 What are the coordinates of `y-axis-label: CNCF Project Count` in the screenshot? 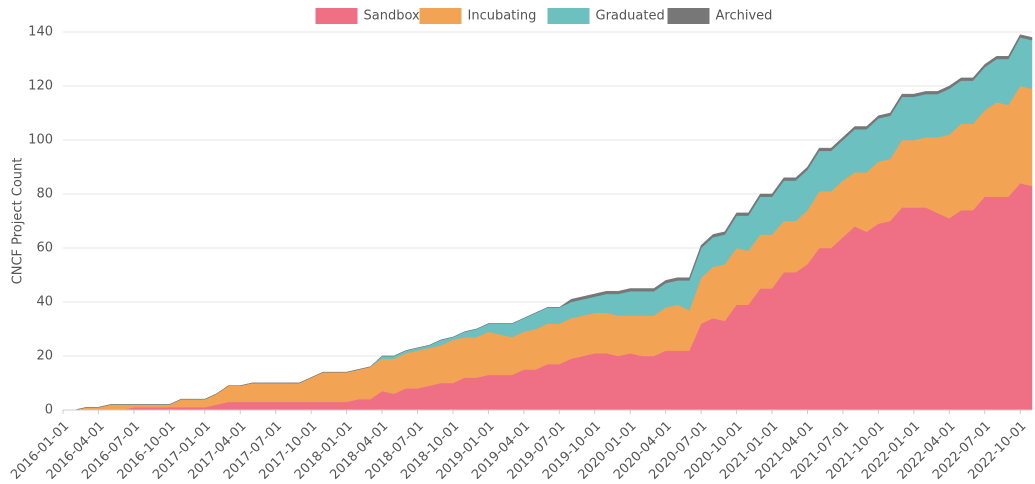 It's located at (18, 221).